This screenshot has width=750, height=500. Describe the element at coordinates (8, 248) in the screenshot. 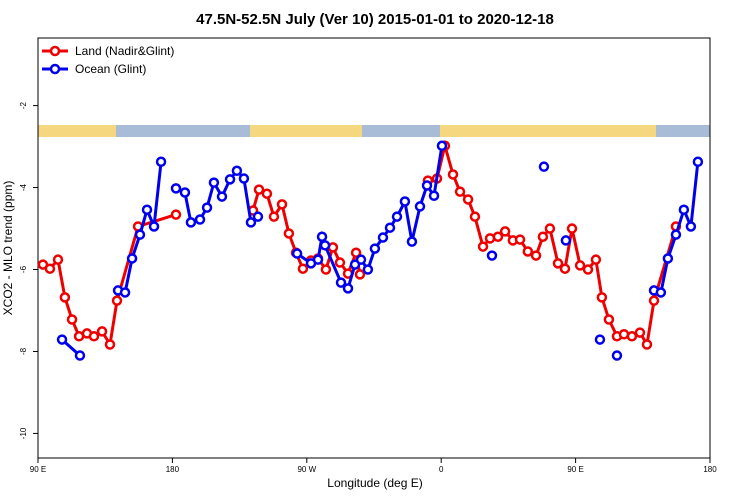

I see `y-axis-label: XCO2 - MLO trend (ppm)` at that location.